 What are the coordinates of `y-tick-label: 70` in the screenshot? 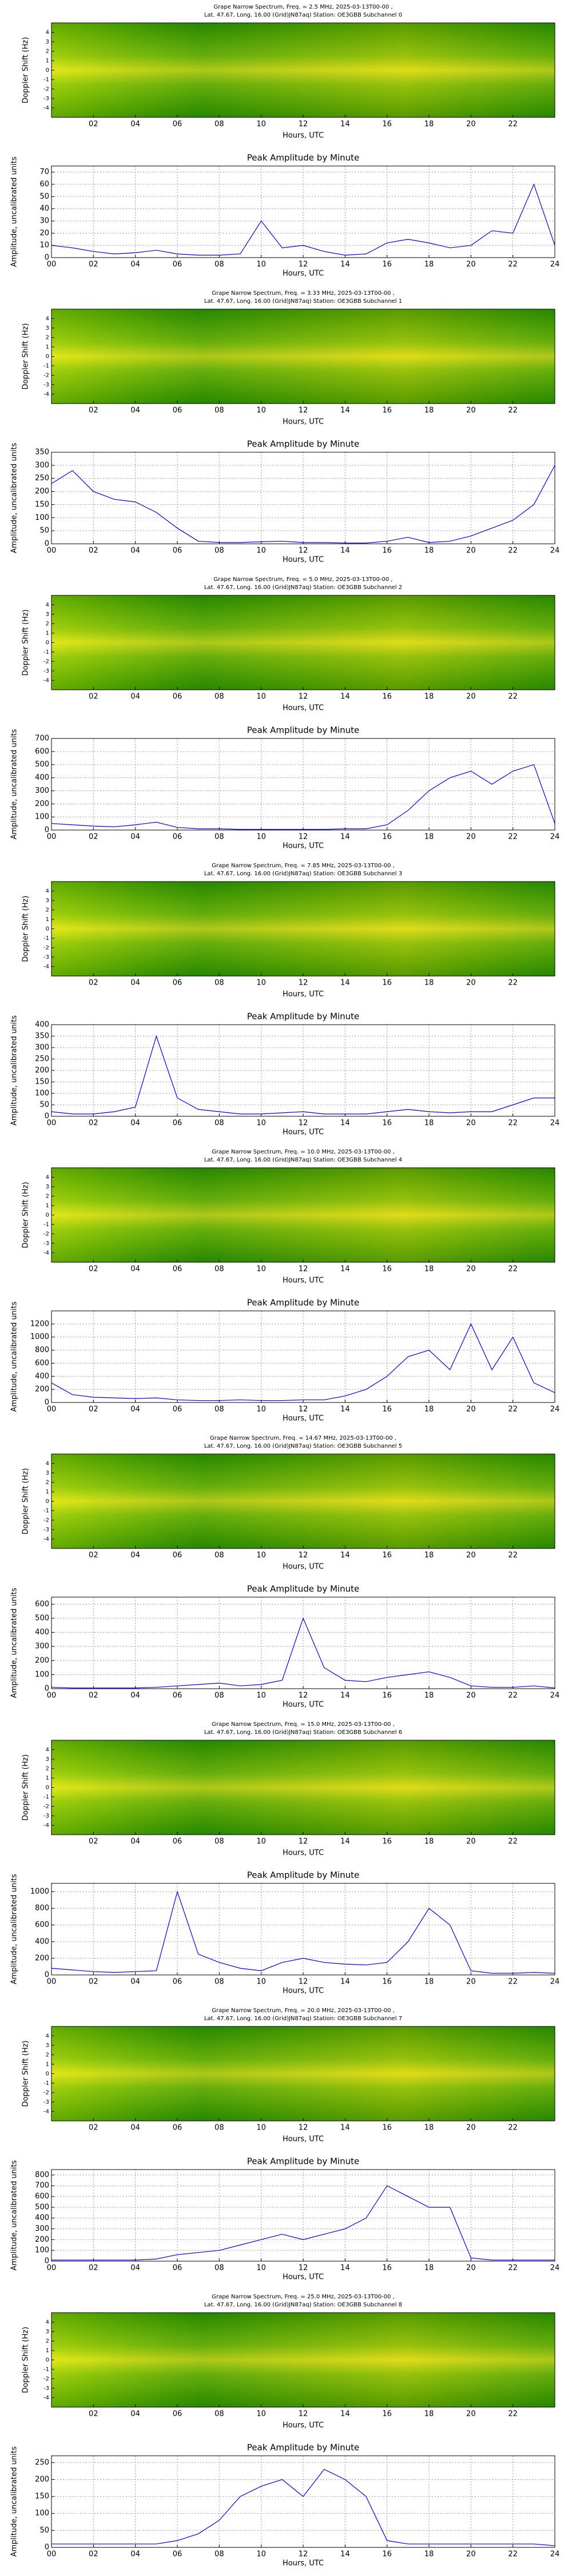 It's located at (44, 172).